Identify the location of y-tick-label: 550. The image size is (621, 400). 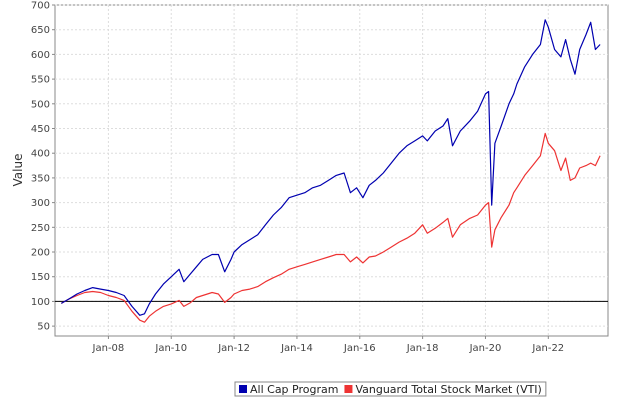
(40, 80).